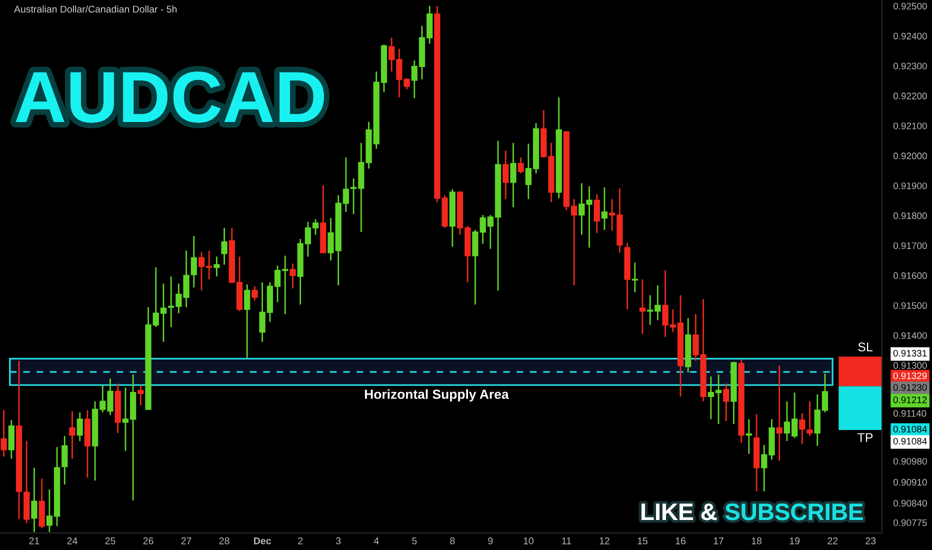  I want to click on x-tick-label: 23, so click(871, 540).